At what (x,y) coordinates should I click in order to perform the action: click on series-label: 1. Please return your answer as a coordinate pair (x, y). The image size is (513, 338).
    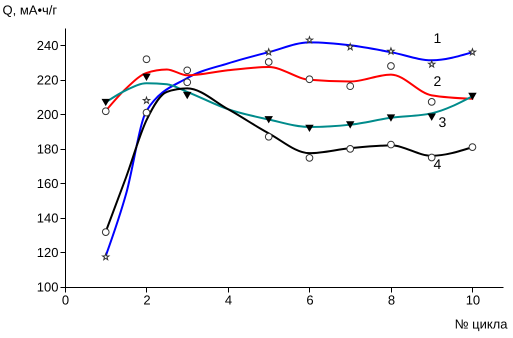
    Looking at the image, I should click on (438, 38).